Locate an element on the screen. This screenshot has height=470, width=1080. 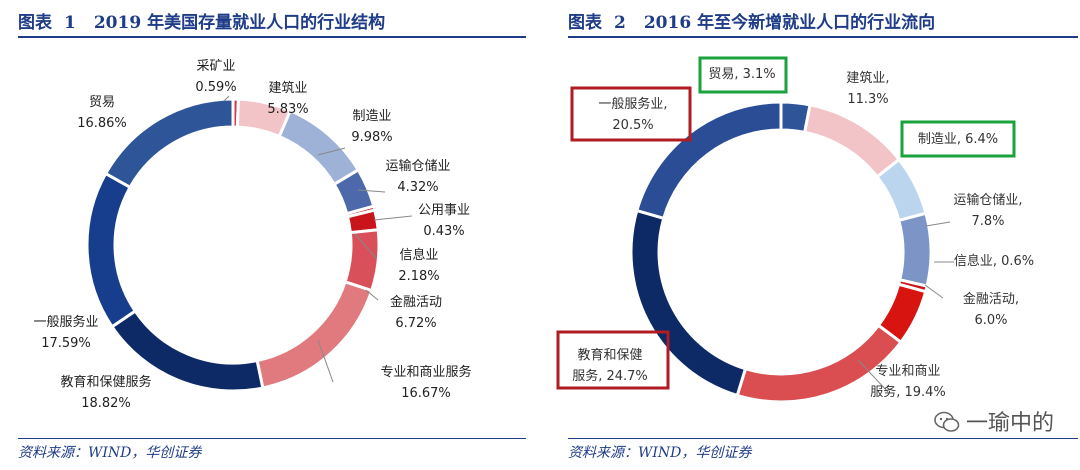
watermark-text: 一瑜中的 is located at coordinates (1009, 423).